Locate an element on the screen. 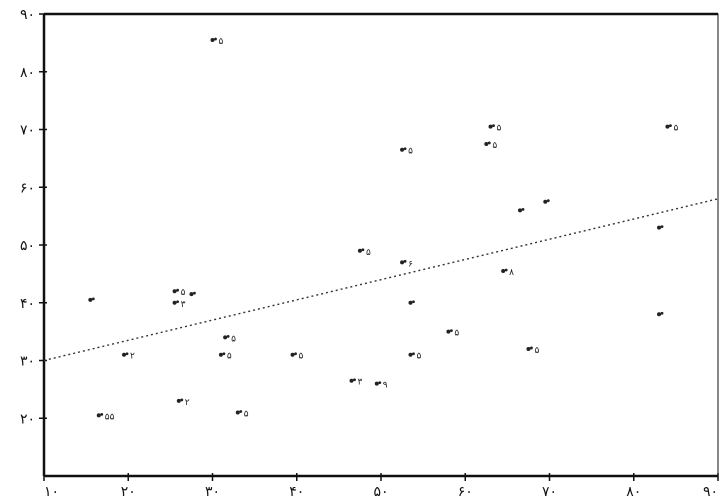 Image resolution: width=725 pixels, height=502 pixels. x-axis: ۱۰ ۲۰ ۳۰ ۴۰ ۵۰ ۶۰ ۷۰ ۸۰ ۹۰ is located at coordinates (381, 486).